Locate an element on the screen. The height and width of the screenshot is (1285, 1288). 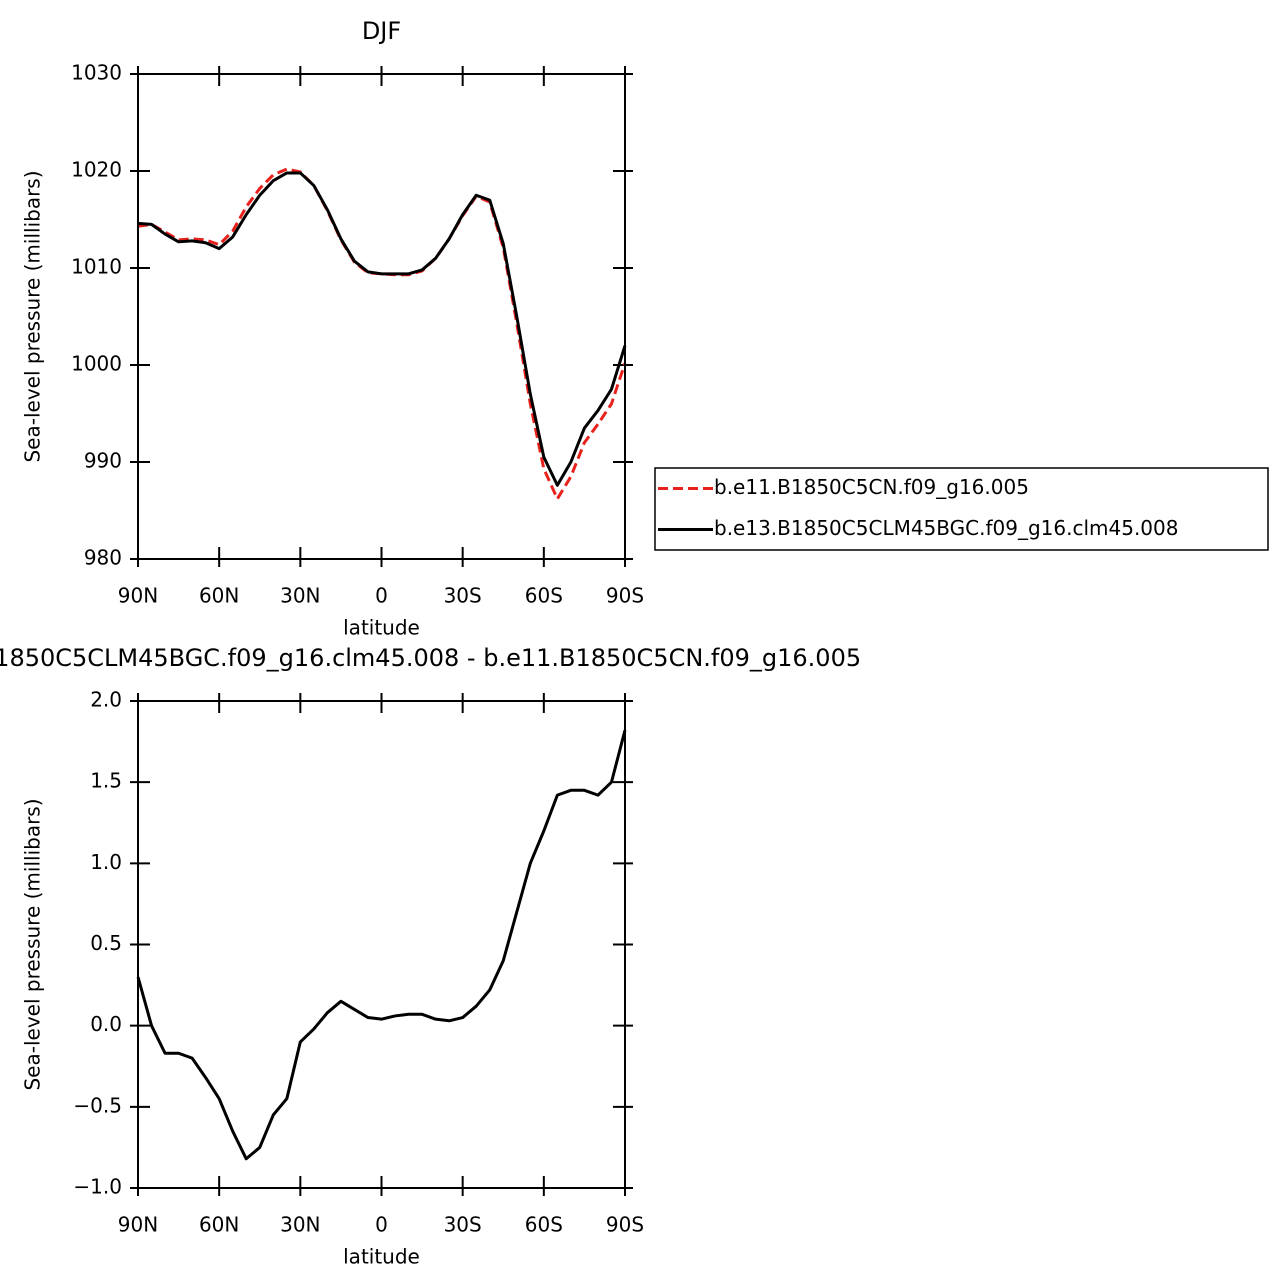
y-tick-label: 0.0 is located at coordinates (106, 1024).